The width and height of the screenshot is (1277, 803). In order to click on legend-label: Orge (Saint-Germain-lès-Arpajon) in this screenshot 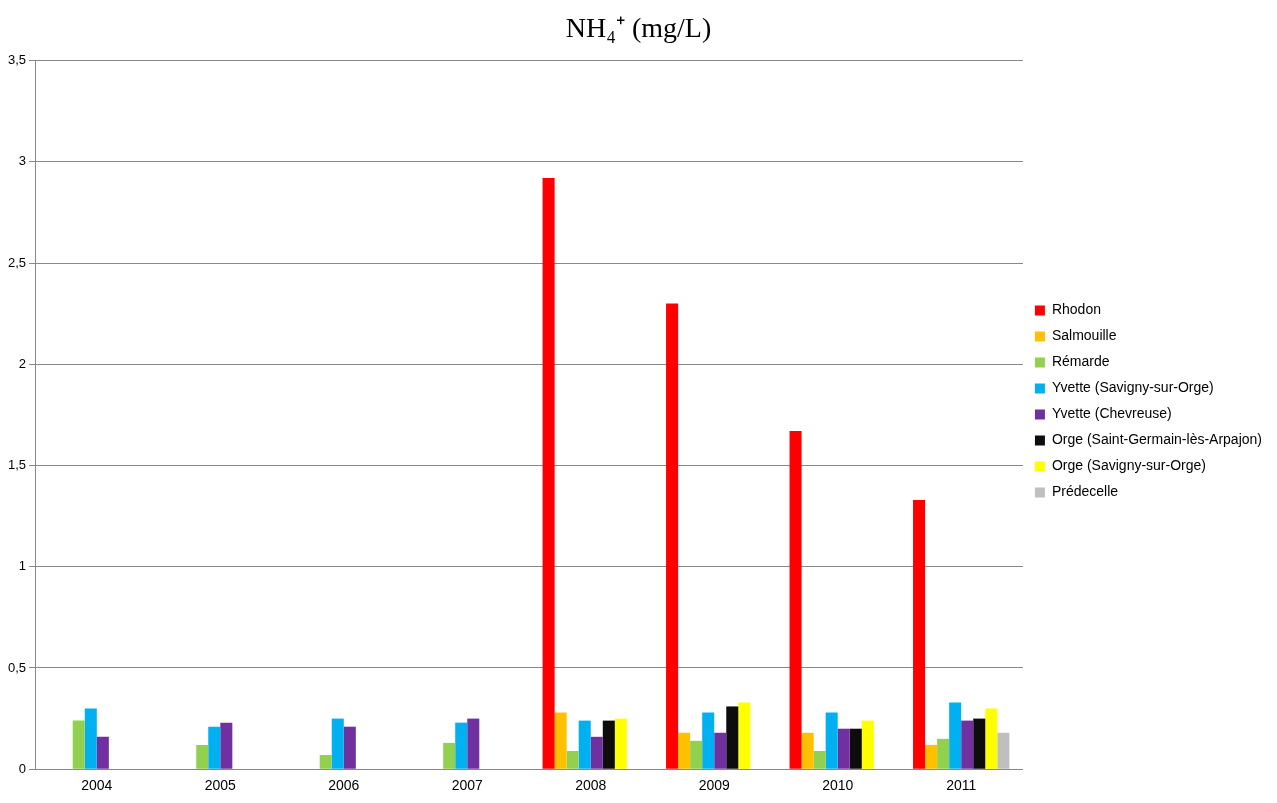, I will do `click(1157, 439)`.